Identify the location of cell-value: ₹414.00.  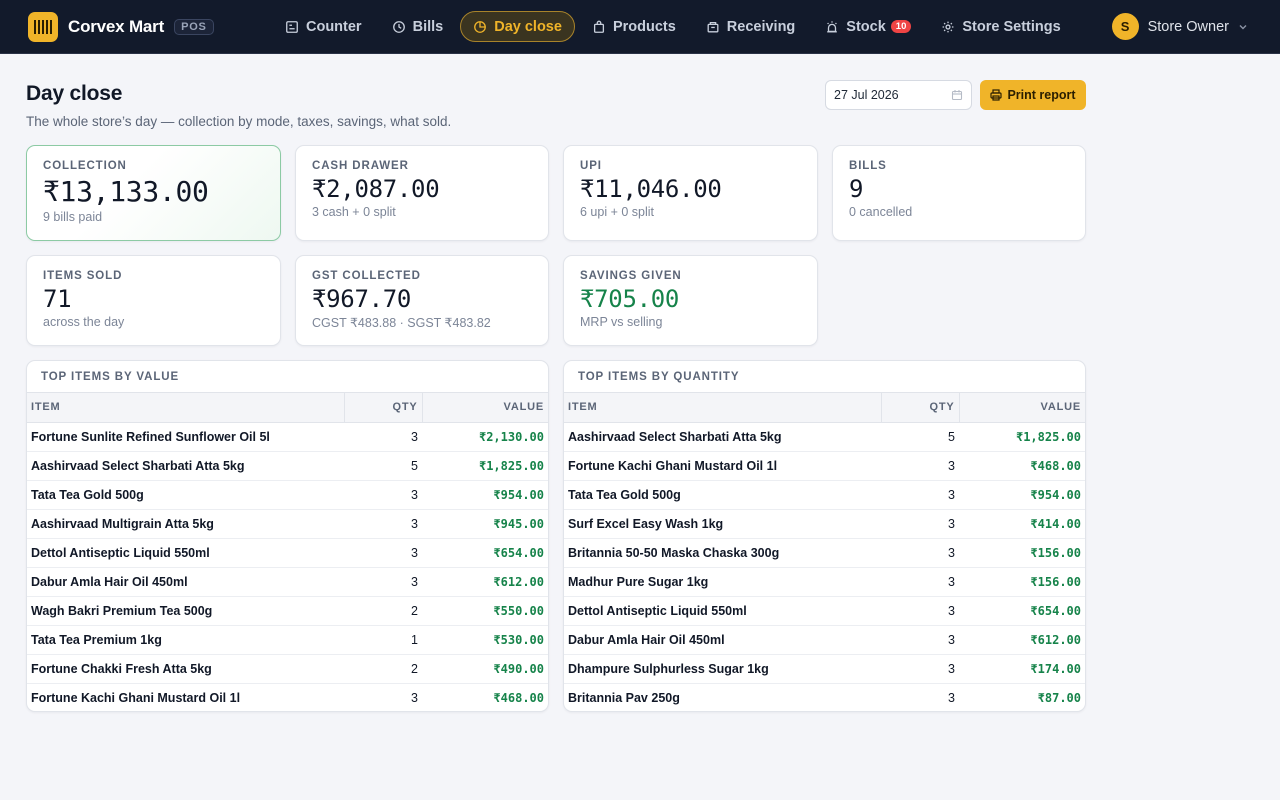
(1022, 524).